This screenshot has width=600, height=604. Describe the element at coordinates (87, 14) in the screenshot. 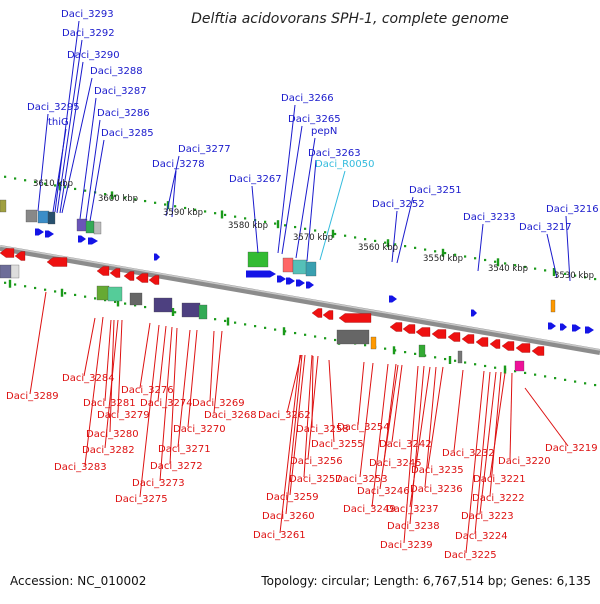

I see `top-gene-label: Daci_3293` at that location.